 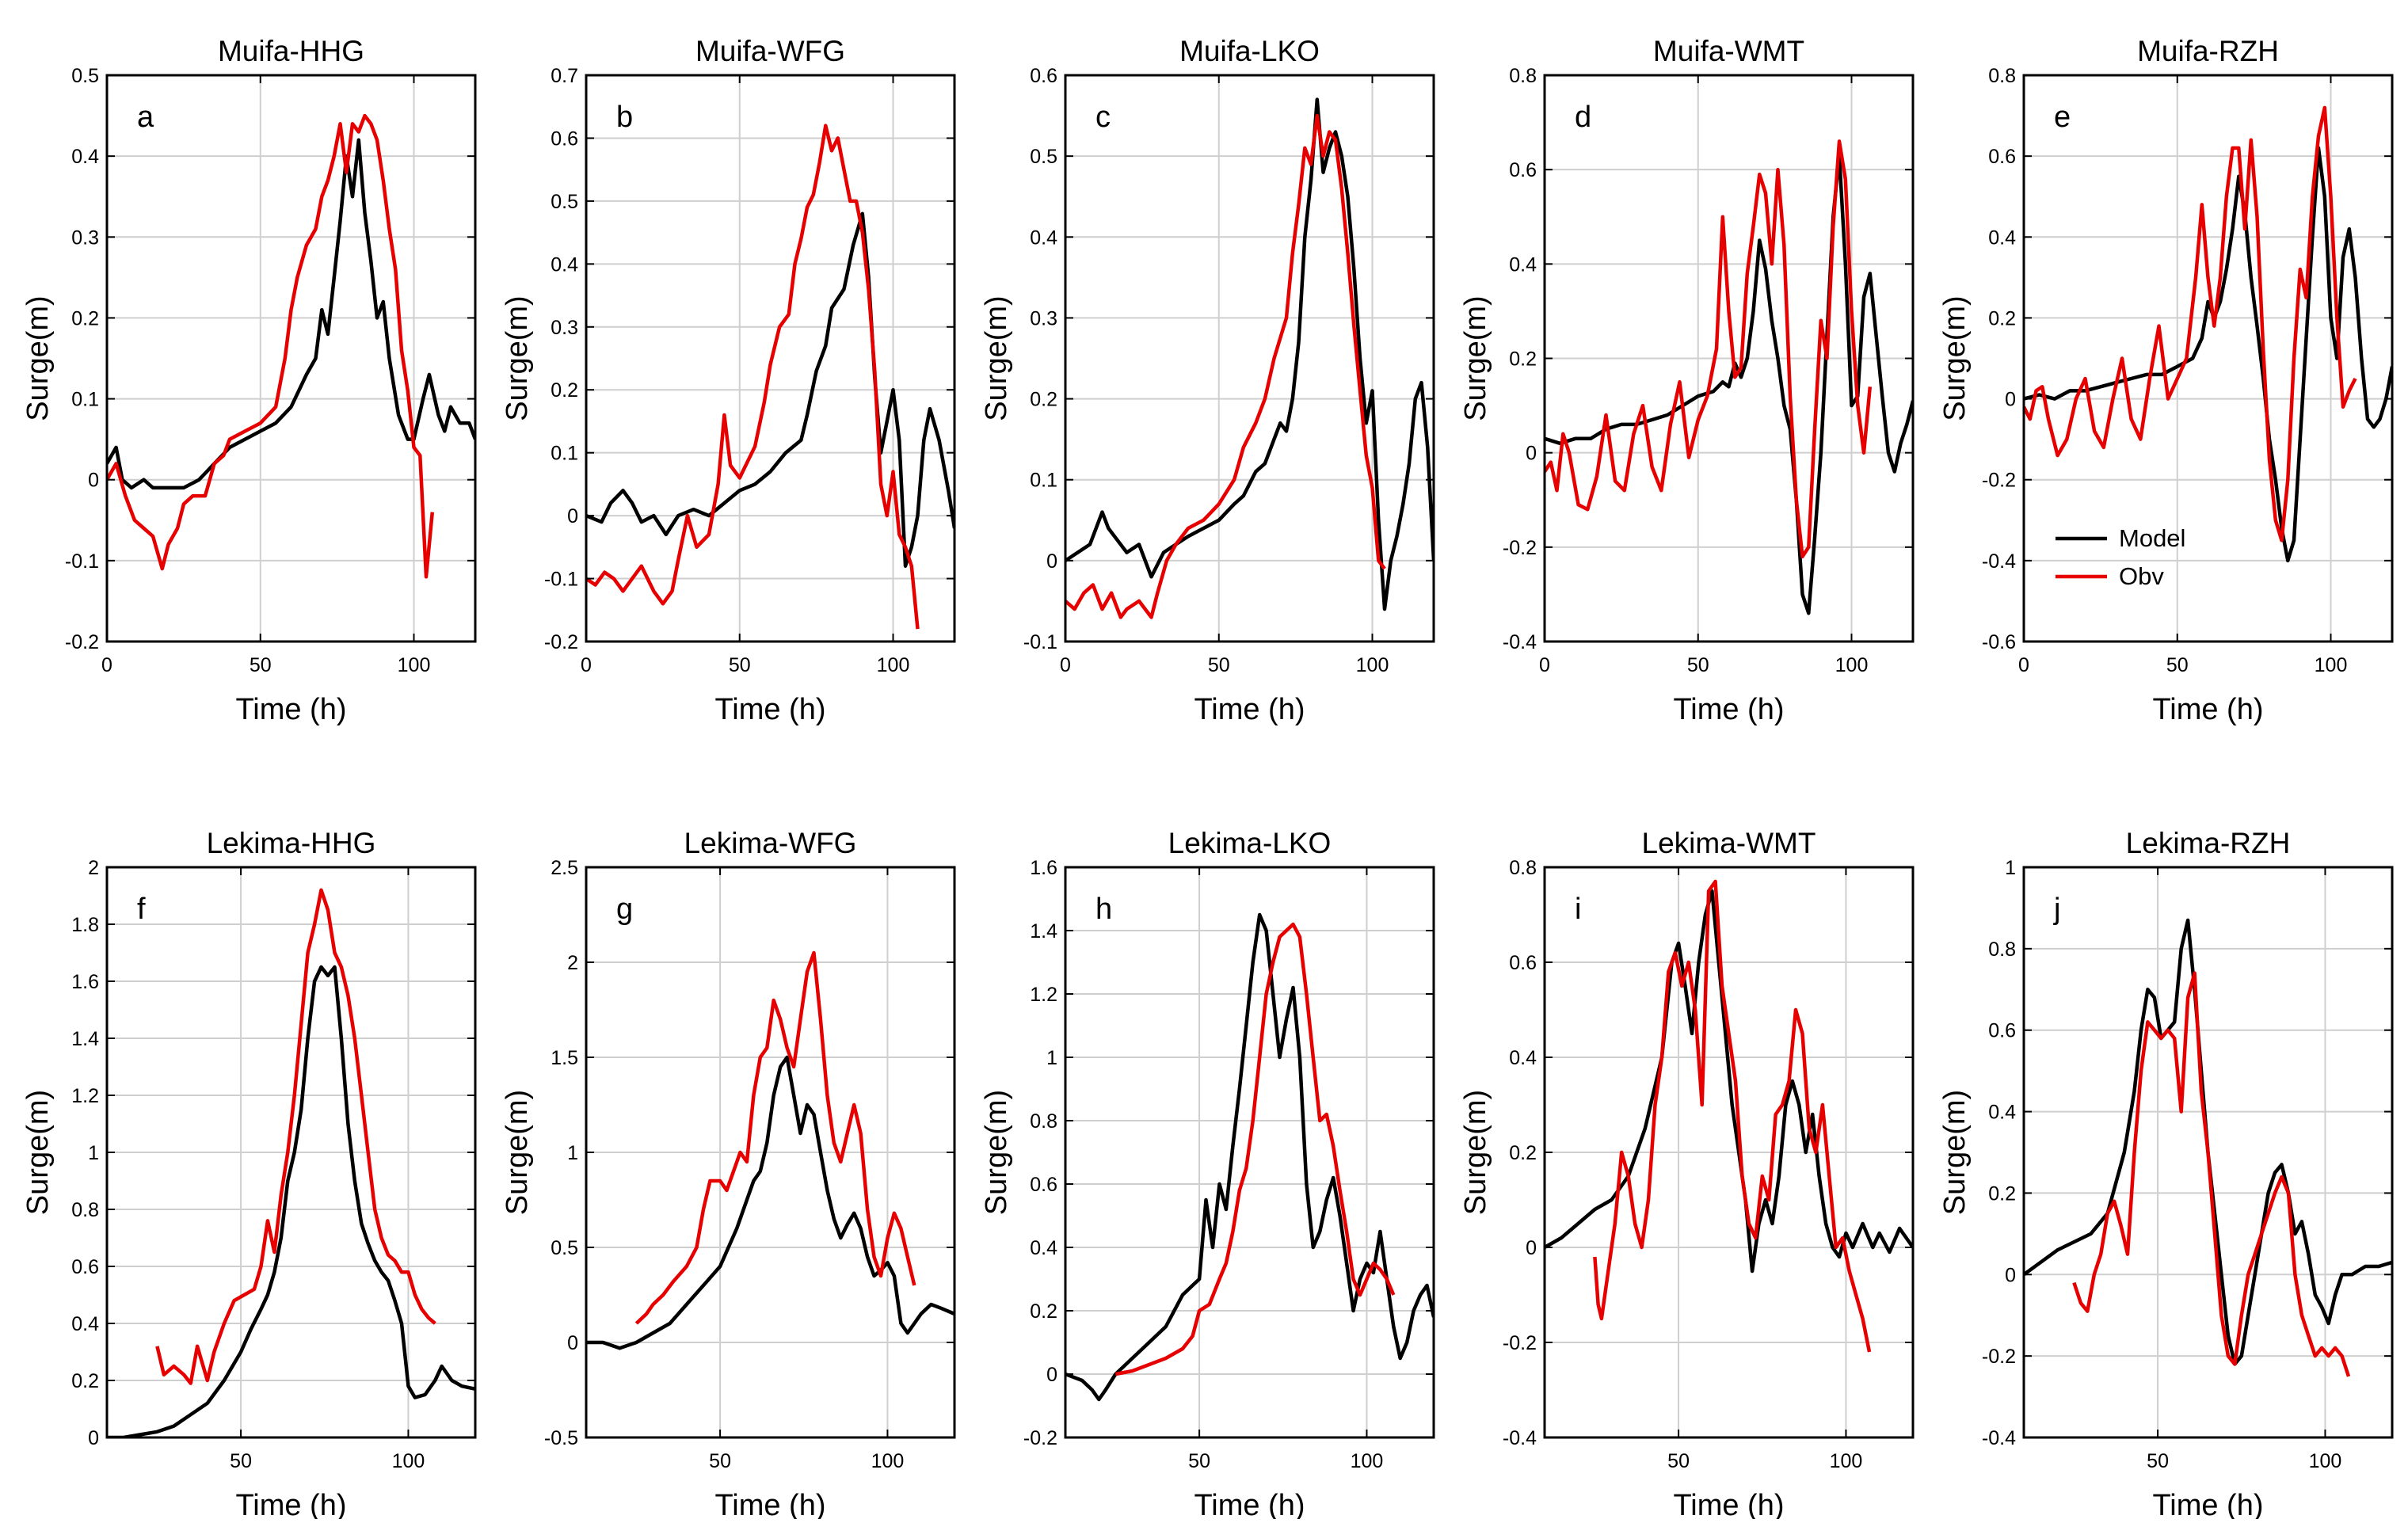 What do you see at coordinates (2141, 576) in the screenshot?
I see `legend-obs-label: Obv` at bounding box center [2141, 576].